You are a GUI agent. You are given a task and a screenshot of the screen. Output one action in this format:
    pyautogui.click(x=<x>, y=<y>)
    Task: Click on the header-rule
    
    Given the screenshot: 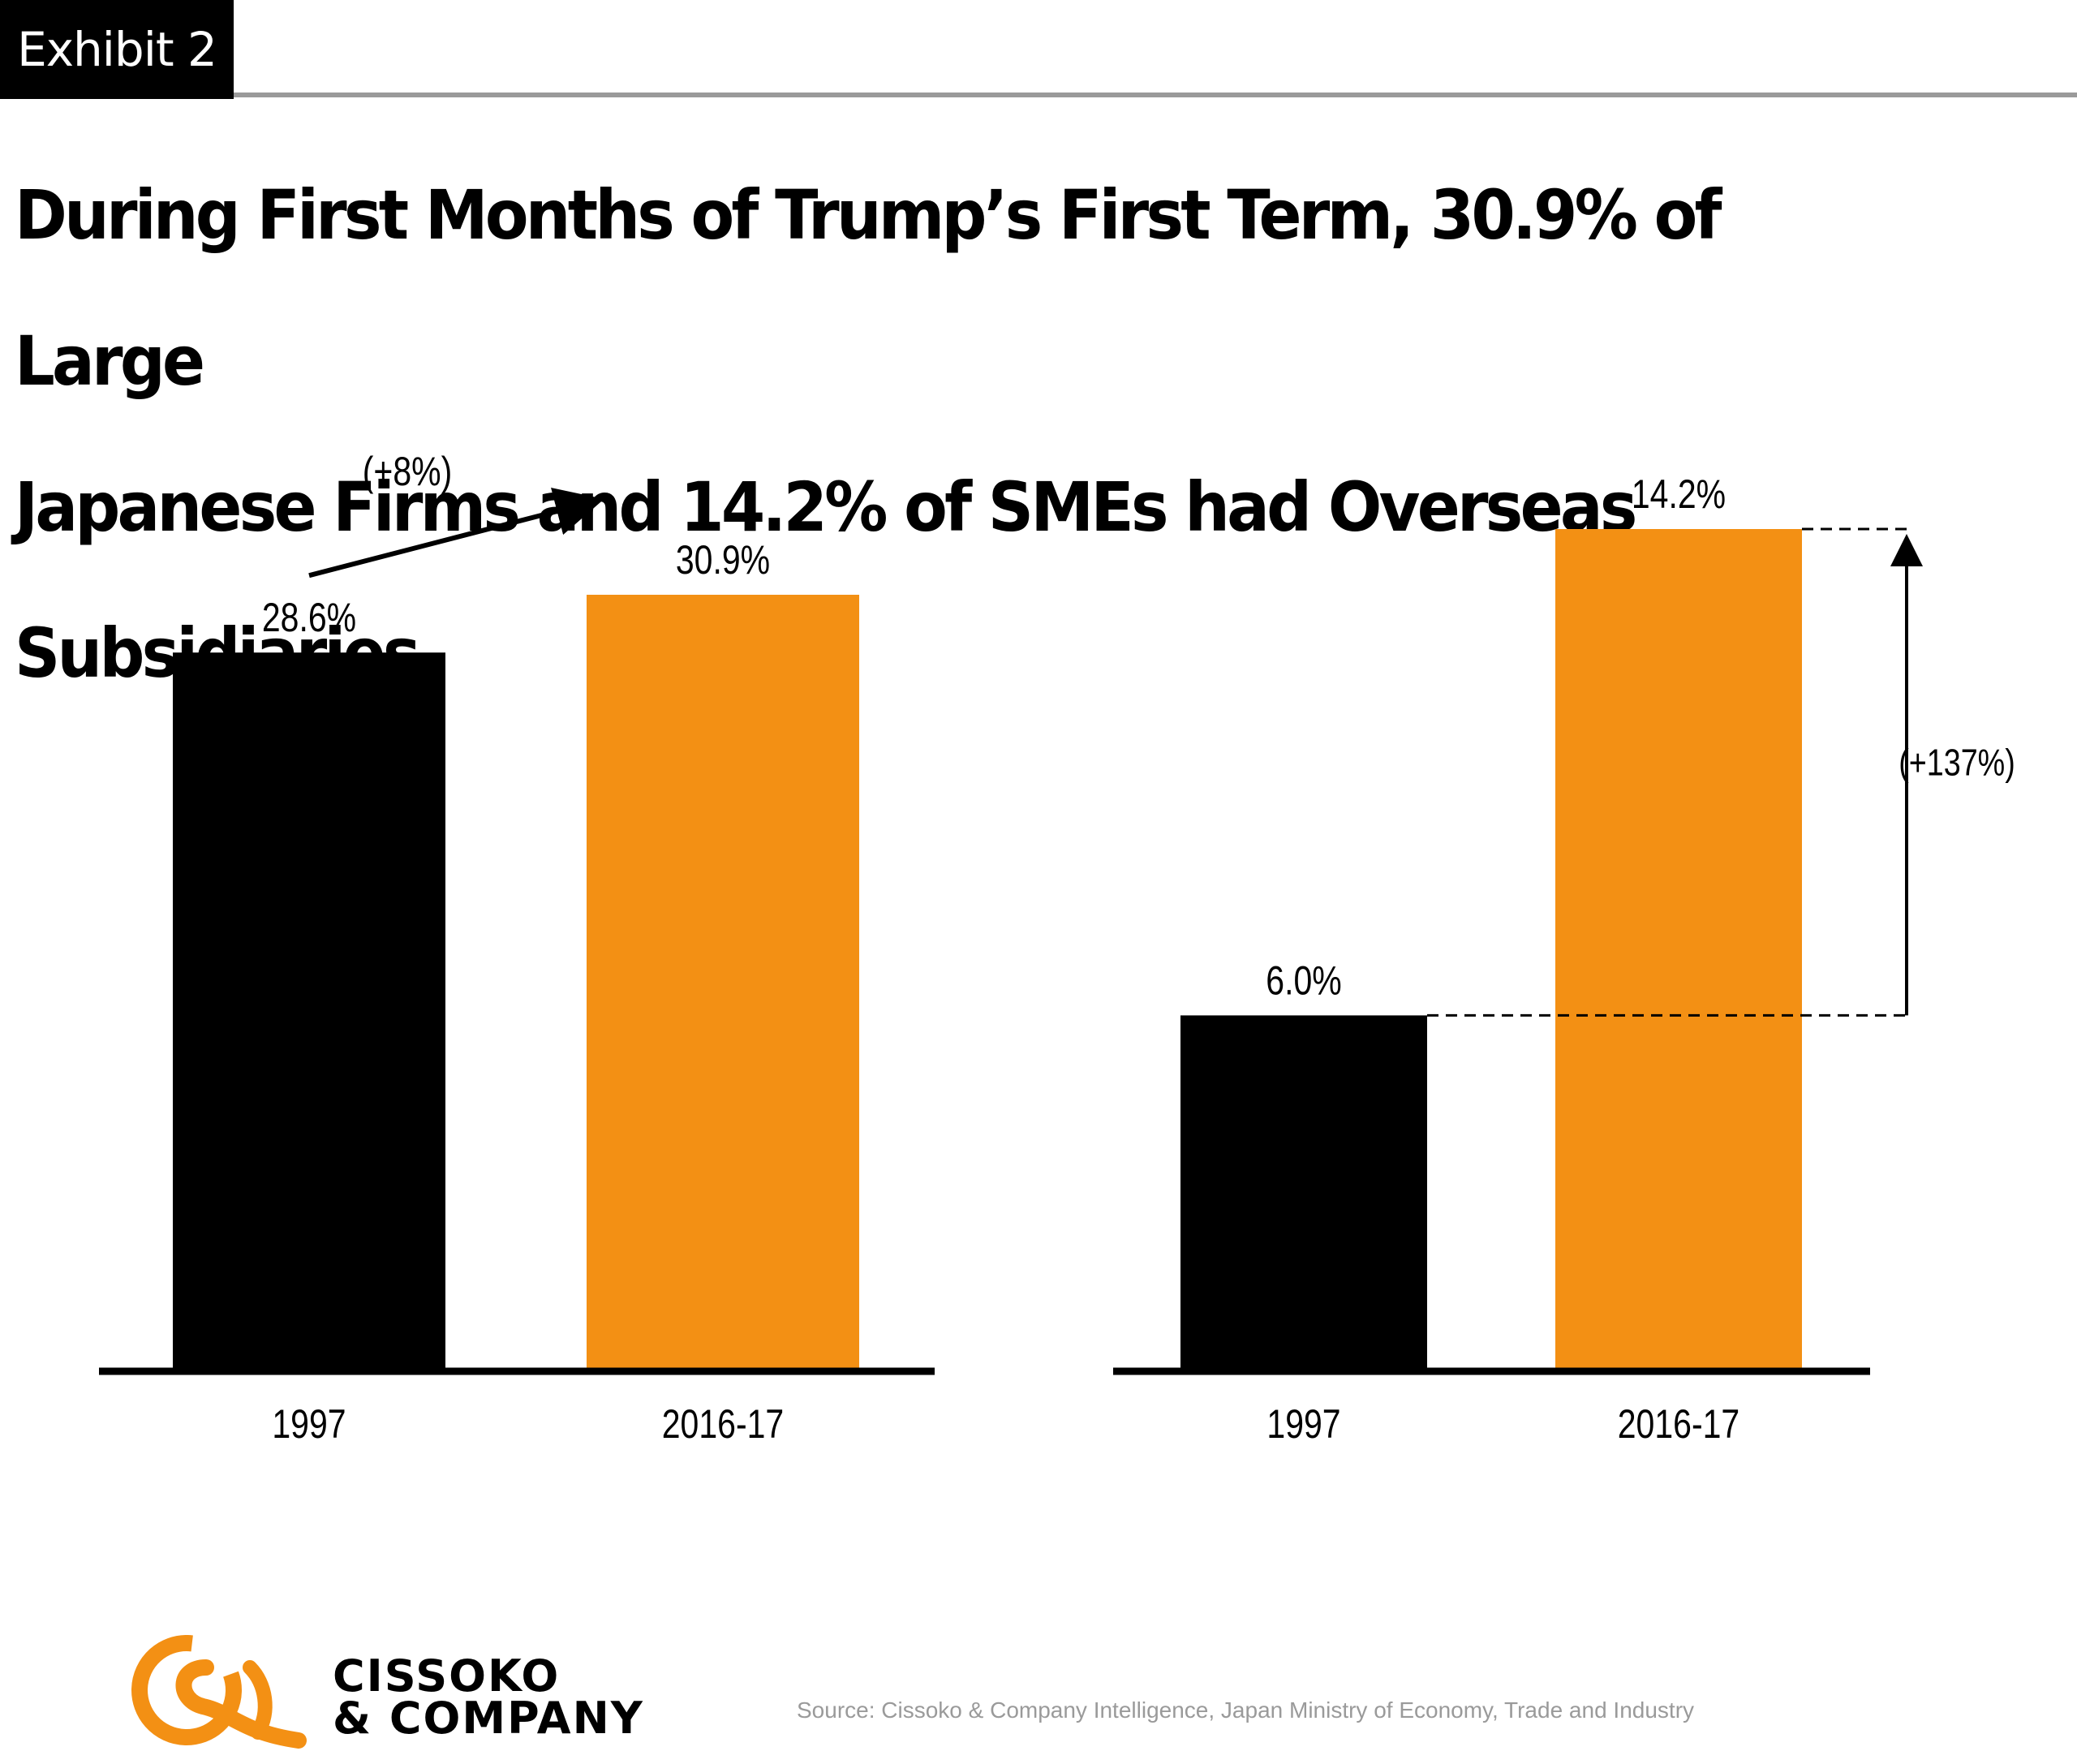 What is the action you would take?
    pyautogui.click(x=1155, y=95)
    